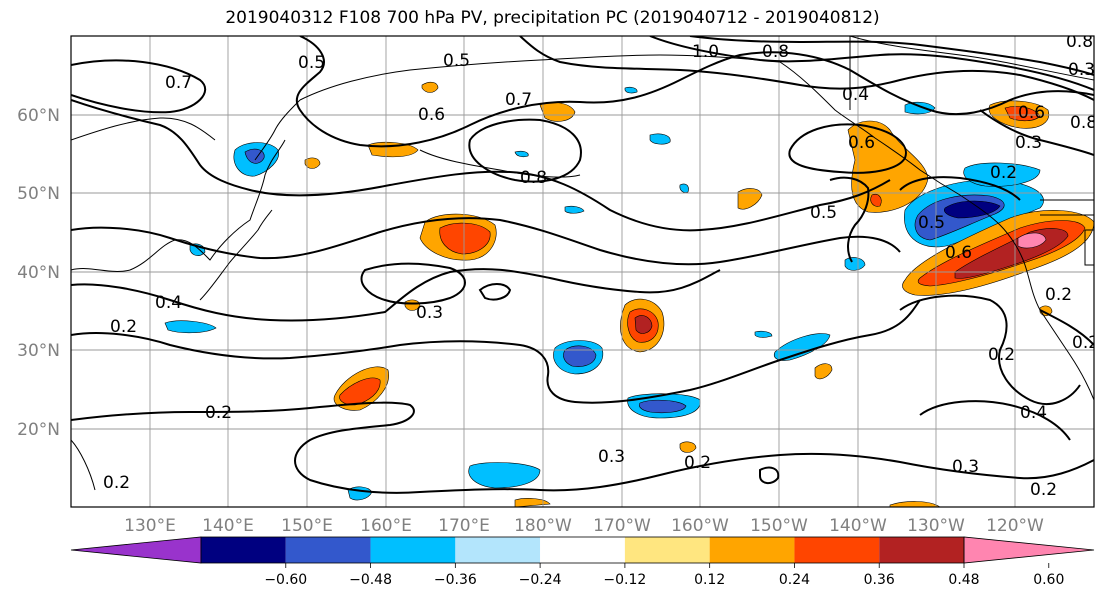 The height and width of the screenshot is (601, 1105). What do you see at coordinates (38, 351) in the screenshot?
I see `lat-label: 30°N` at bounding box center [38, 351].